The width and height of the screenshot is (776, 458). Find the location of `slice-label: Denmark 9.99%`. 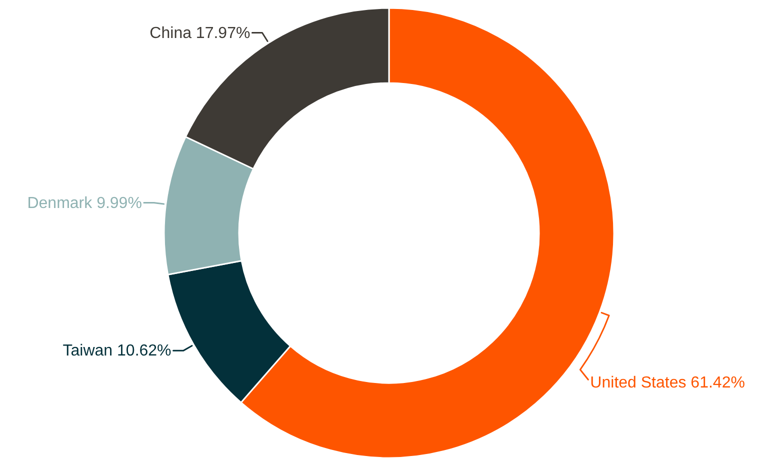

slice-label: Denmark 9.99% is located at coordinates (84, 203).